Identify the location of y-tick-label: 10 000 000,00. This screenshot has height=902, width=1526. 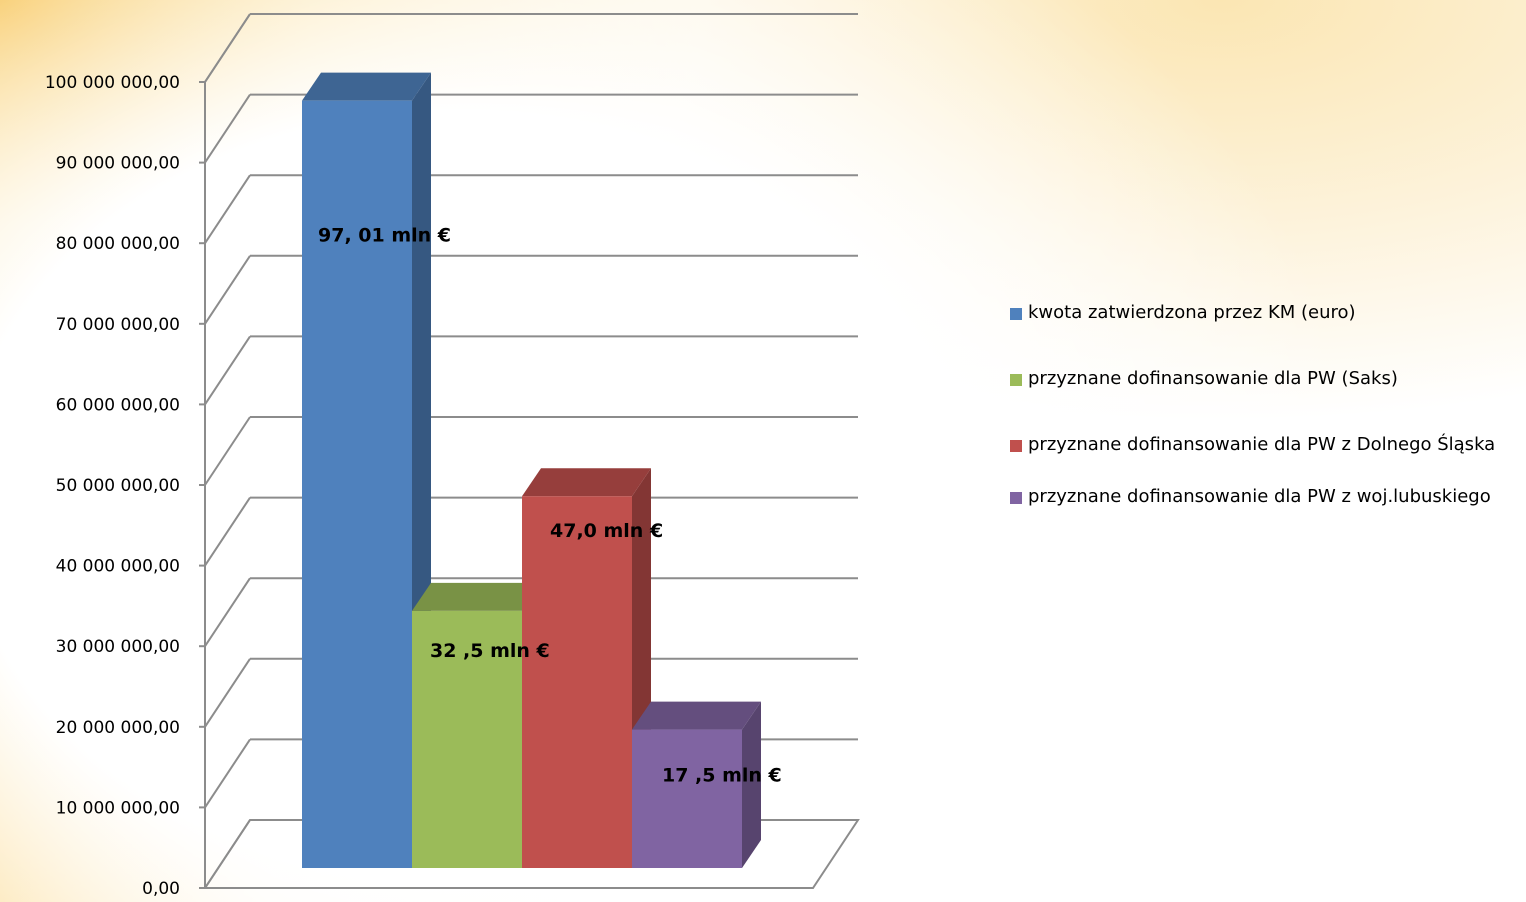
(118, 808).